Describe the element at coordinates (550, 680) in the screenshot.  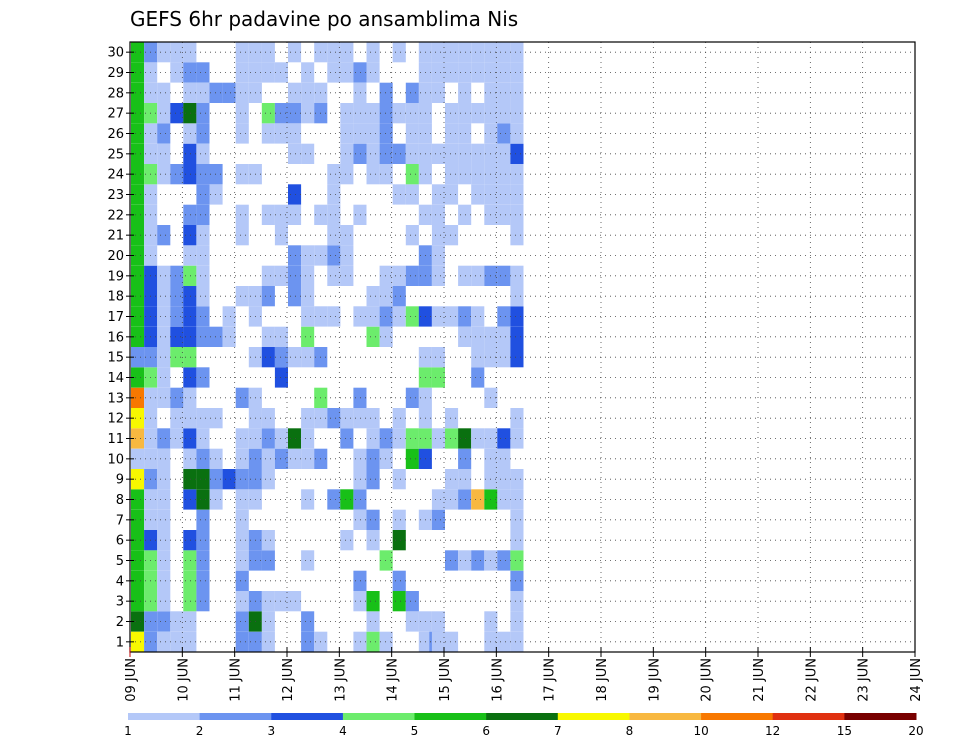
I see `x-tick-label: 17 JUN` at that location.